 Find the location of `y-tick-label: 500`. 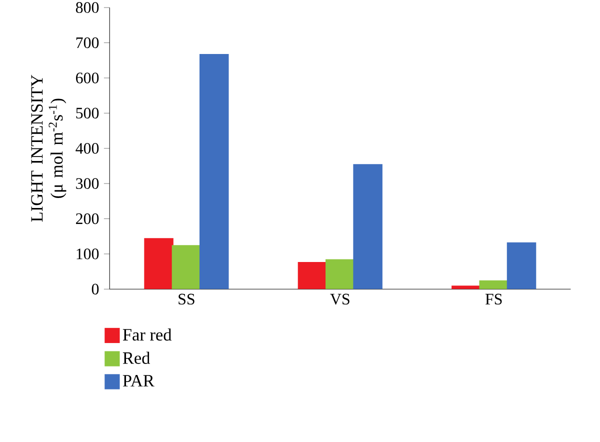

y-tick-label: 500 is located at coordinates (87, 113).